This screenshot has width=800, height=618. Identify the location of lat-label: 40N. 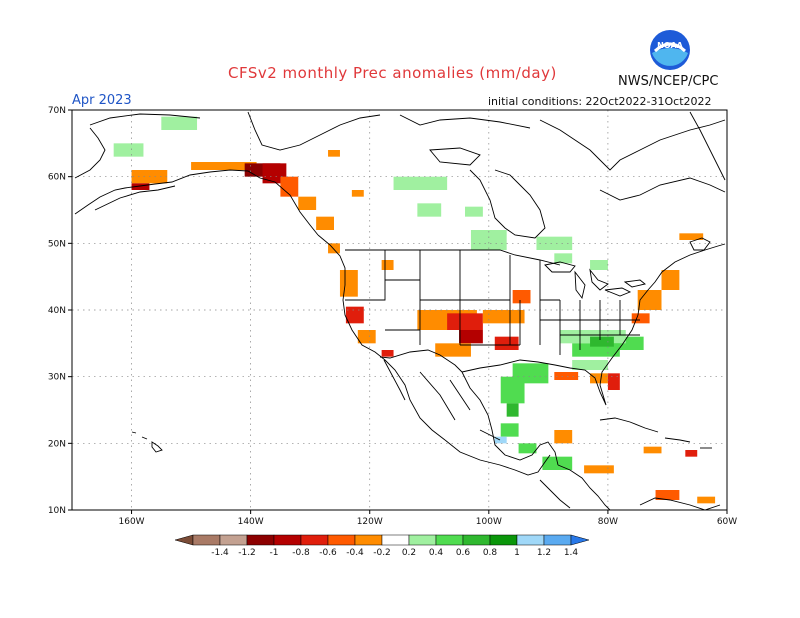
(57, 311).